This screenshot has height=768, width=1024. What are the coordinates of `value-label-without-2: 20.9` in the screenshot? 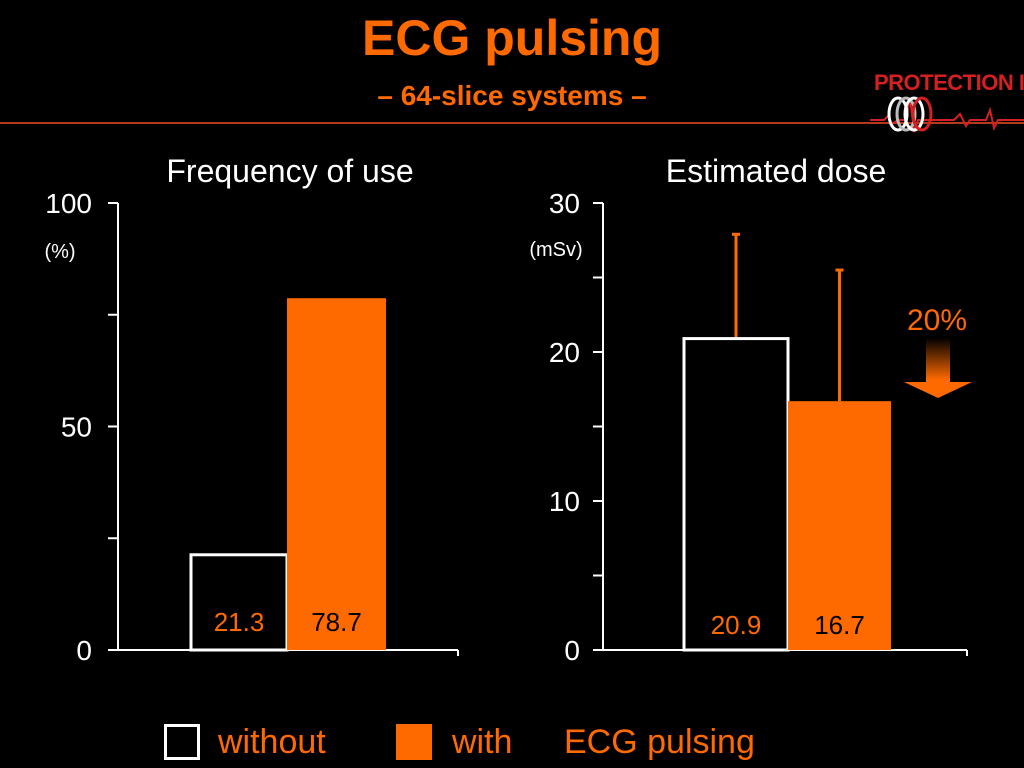 It's located at (736, 625).